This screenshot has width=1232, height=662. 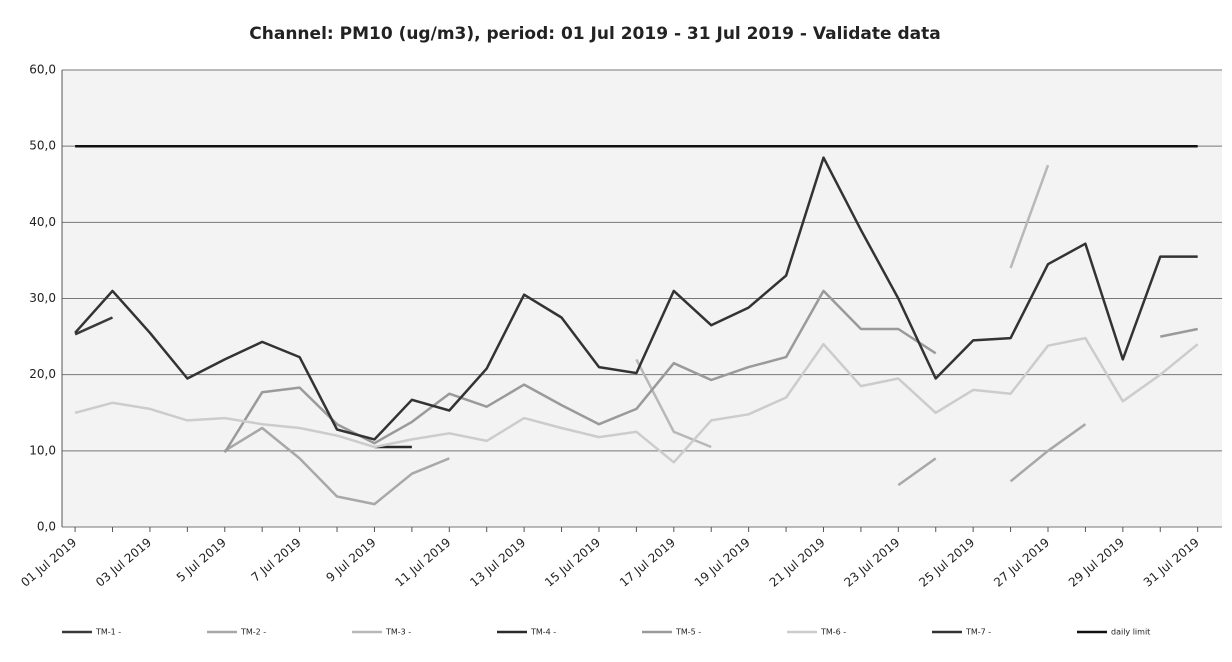 What do you see at coordinates (1021, 562) in the screenshot?
I see `x-tick-label: 27 Jul 2019` at bounding box center [1021, 562].